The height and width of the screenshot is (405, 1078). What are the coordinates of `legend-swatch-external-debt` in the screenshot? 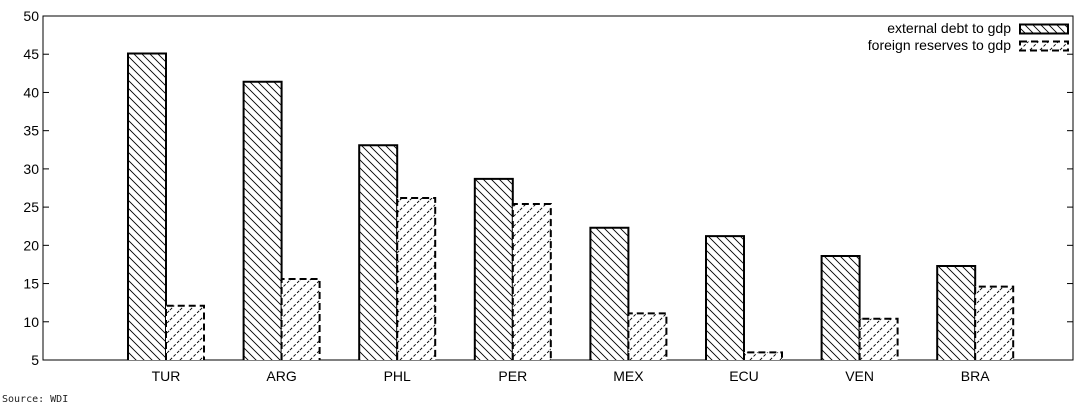 It's located at (1044, 29).